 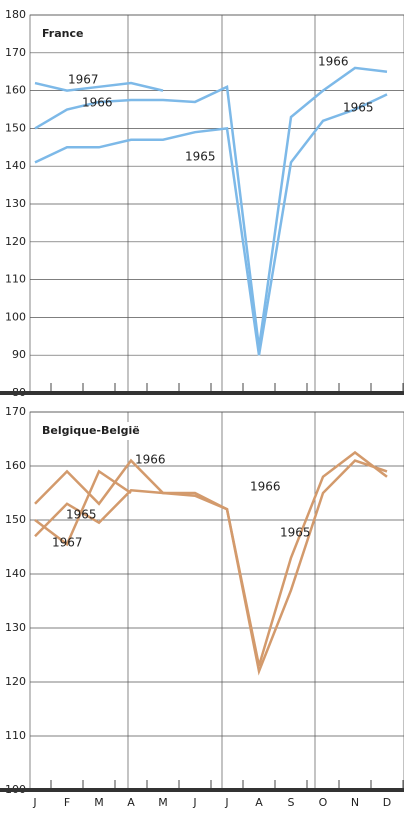 I want to click on y-tick-label: 90, so click(x=19, y=354).